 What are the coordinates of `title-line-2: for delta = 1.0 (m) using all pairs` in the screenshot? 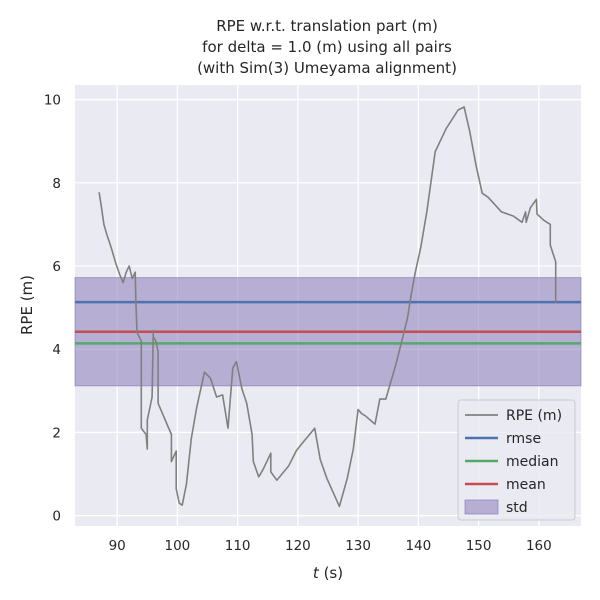 It's located at (327, 47).